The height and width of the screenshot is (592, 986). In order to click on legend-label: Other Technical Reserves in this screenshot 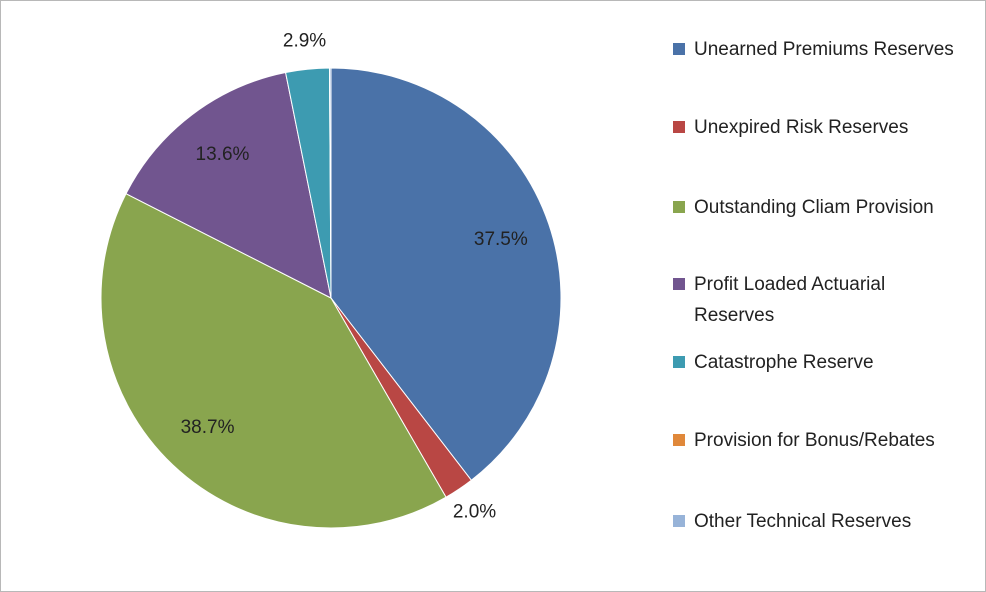, I will do `click(803, 521)`.